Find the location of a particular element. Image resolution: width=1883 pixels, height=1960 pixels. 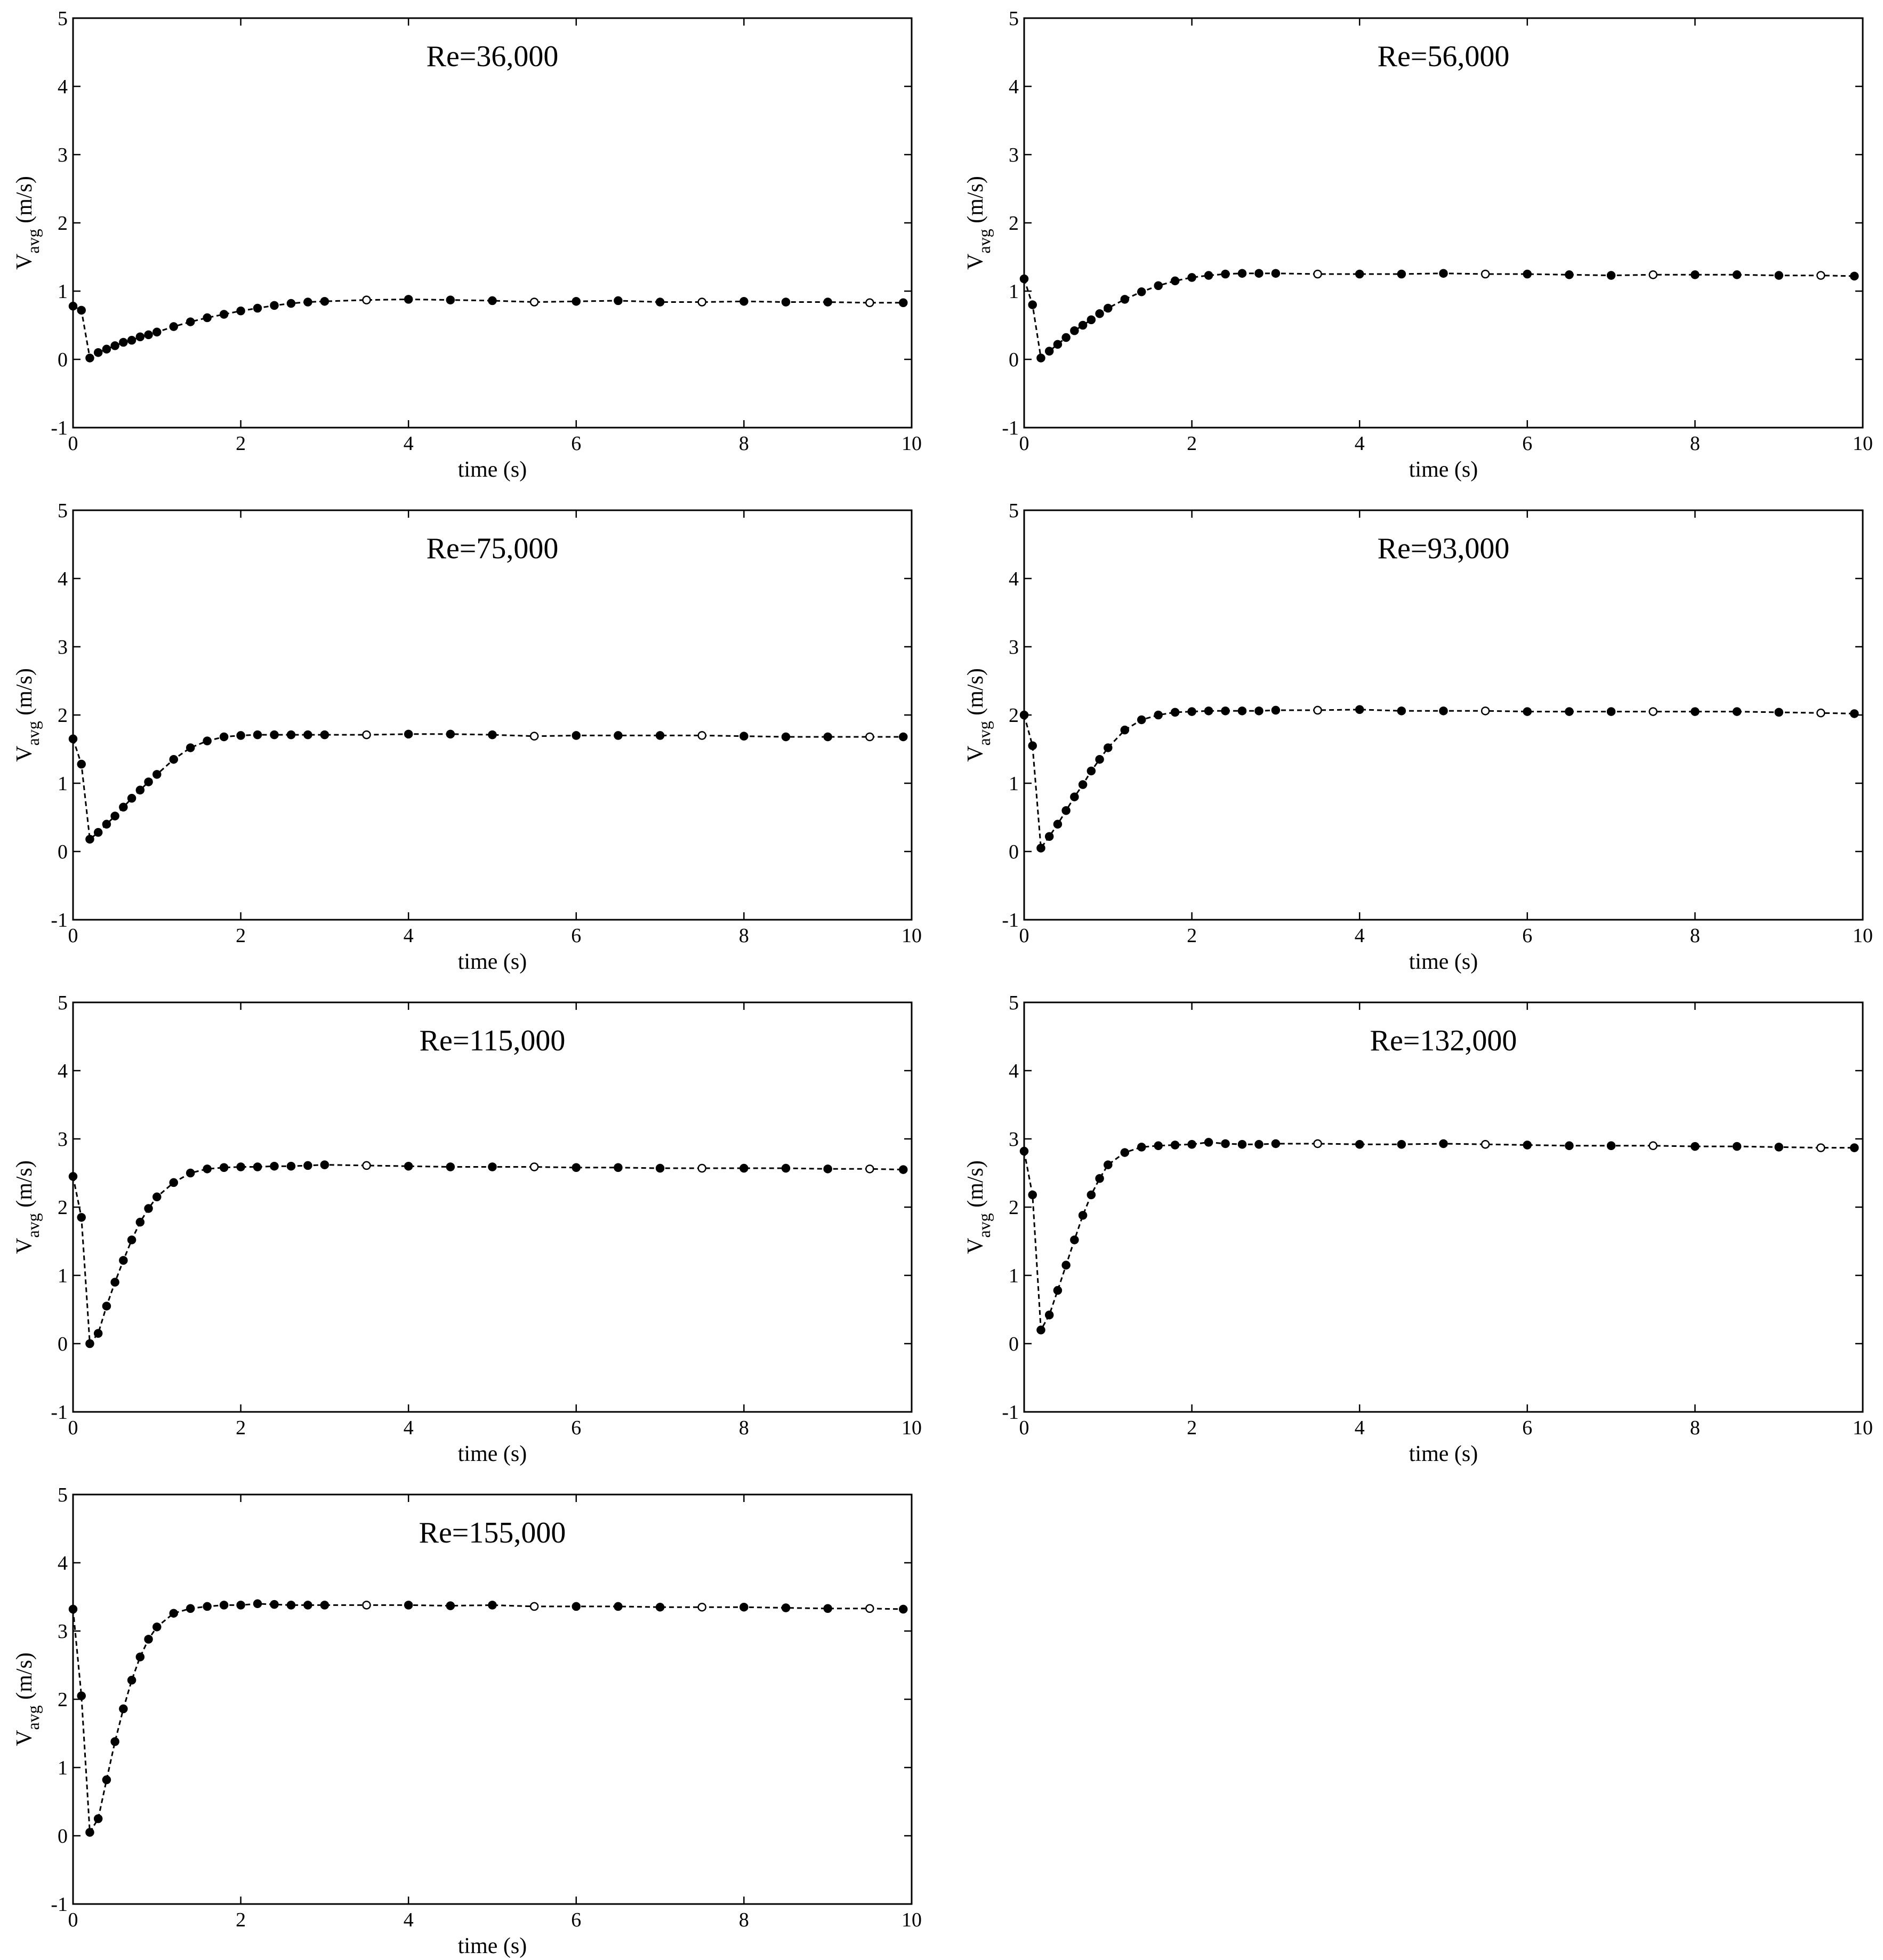

panel-title: Re=56,000 is located at coordinates (1444, 57).